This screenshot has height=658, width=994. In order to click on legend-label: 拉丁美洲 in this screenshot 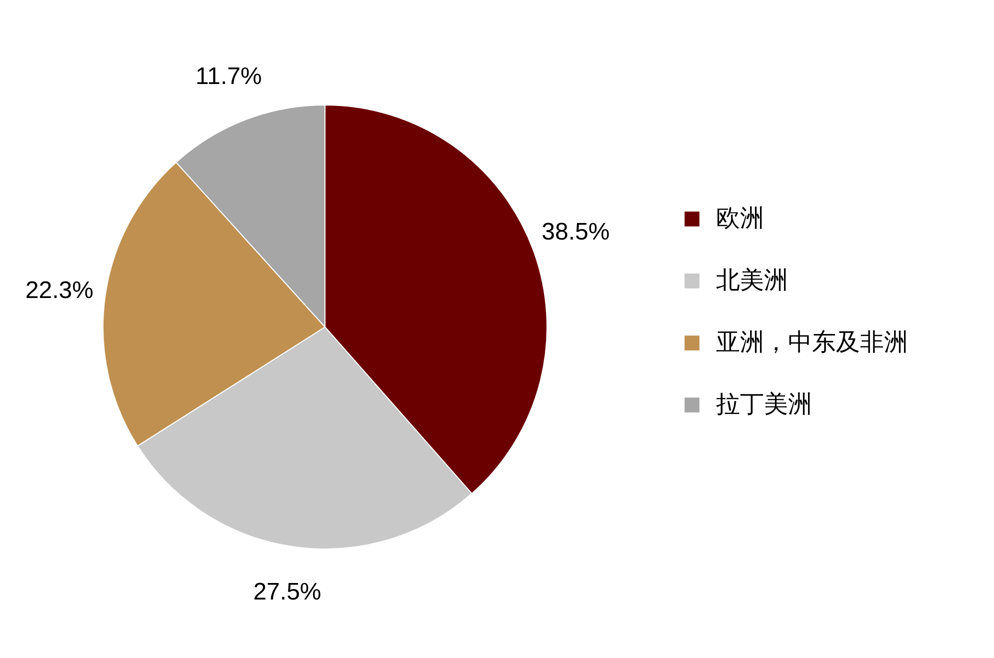, I will do `click(764, 404)`.